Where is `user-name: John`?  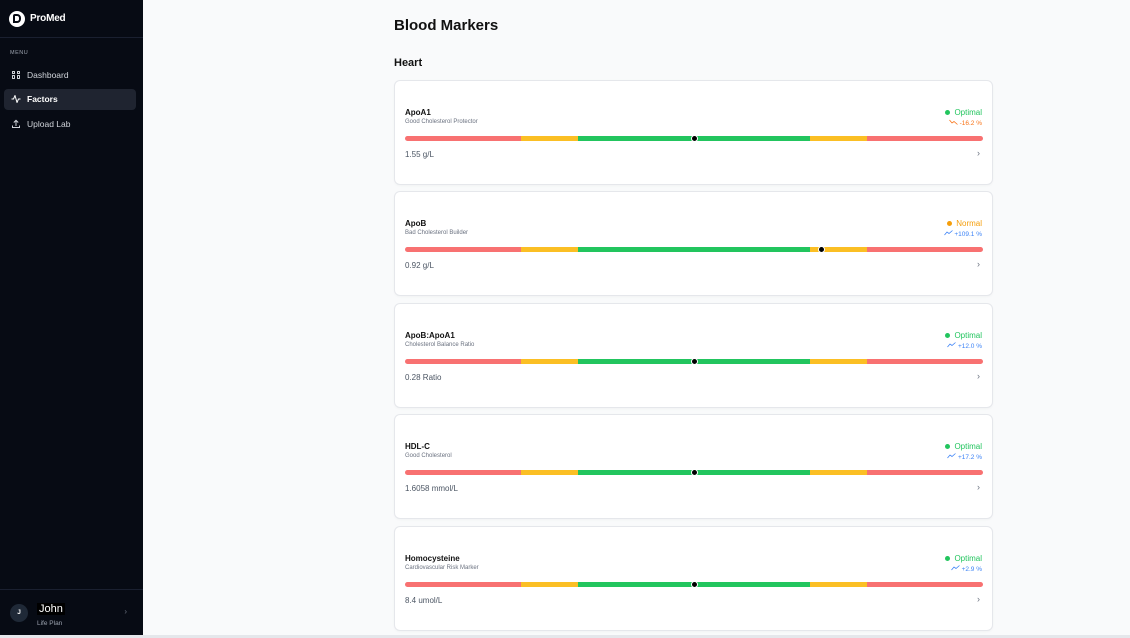
user-name: John is located at coordinates (51, 608).